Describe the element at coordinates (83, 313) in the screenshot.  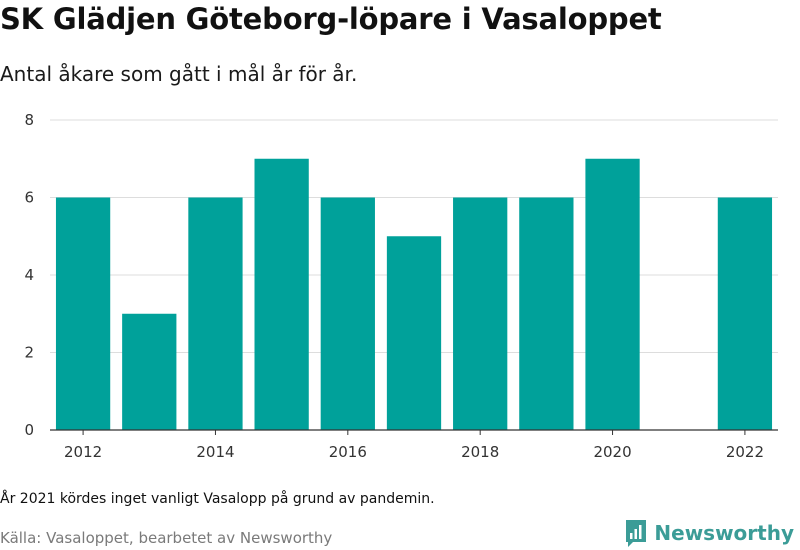
I see `bar-2012` at that location.